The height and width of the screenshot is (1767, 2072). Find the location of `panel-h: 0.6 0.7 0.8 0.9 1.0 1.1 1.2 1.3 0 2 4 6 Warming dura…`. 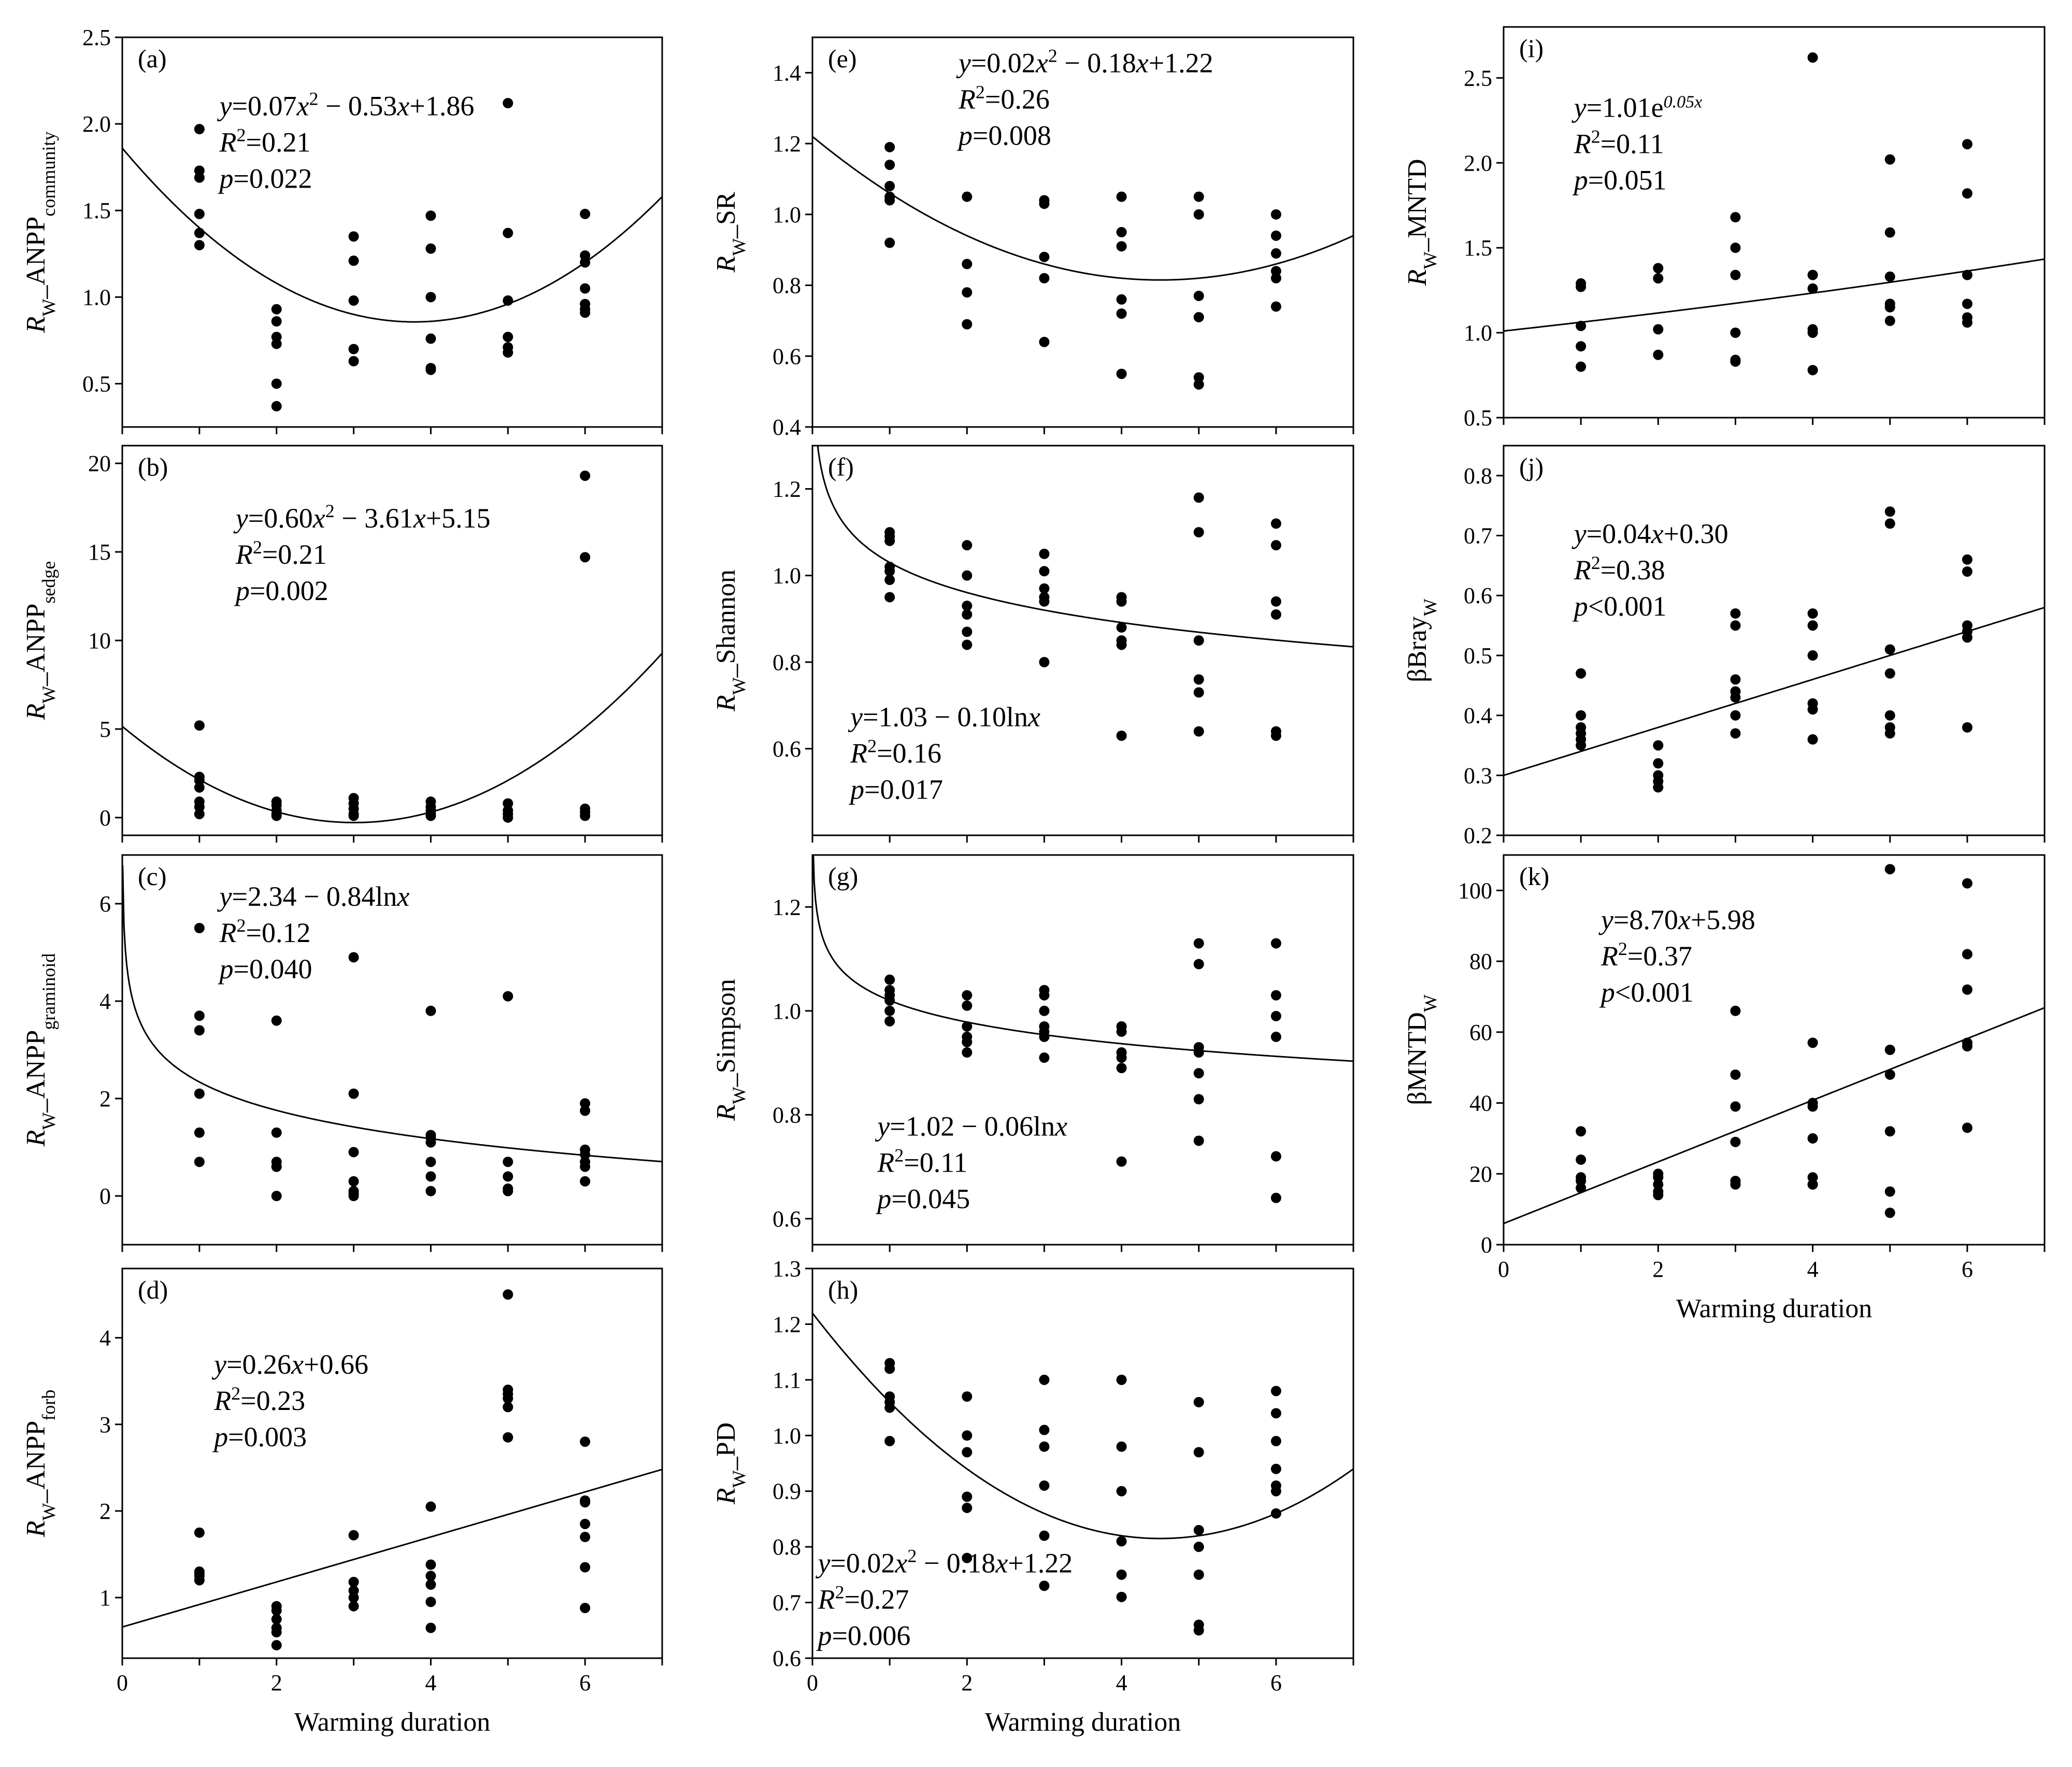

panel-h: 0.6 0.7 0.8 0.9 1.0 1.1 1.2 1.3 0 2 4 6 Warming dura… is located at coordinates (1032, 1496).